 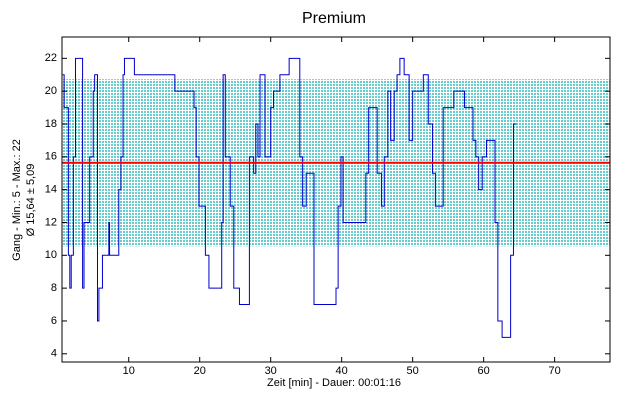 I want to click on x-tick-label: 40, so click(x=342, y=371).